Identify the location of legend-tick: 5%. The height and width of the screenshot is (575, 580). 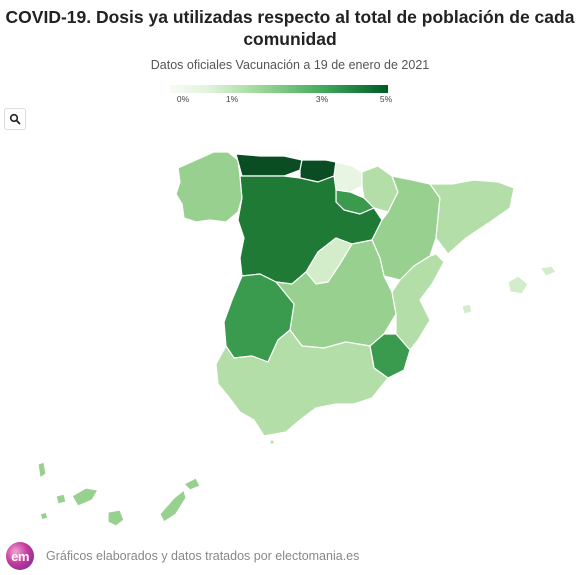
(386, 99).